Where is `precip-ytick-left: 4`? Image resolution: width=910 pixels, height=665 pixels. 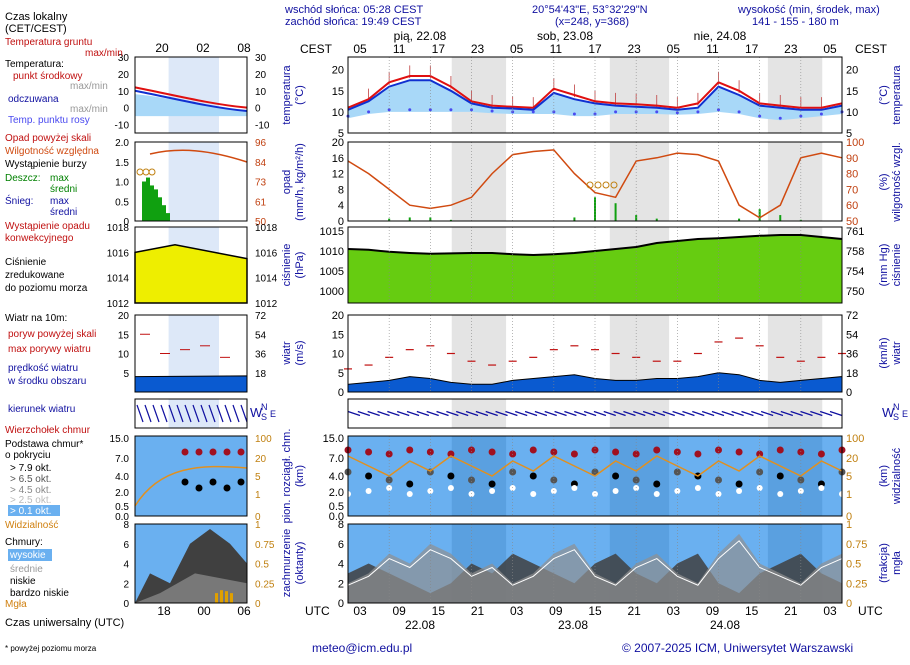 precip-ytick-left: 4 is located at coordinates (341, 206).